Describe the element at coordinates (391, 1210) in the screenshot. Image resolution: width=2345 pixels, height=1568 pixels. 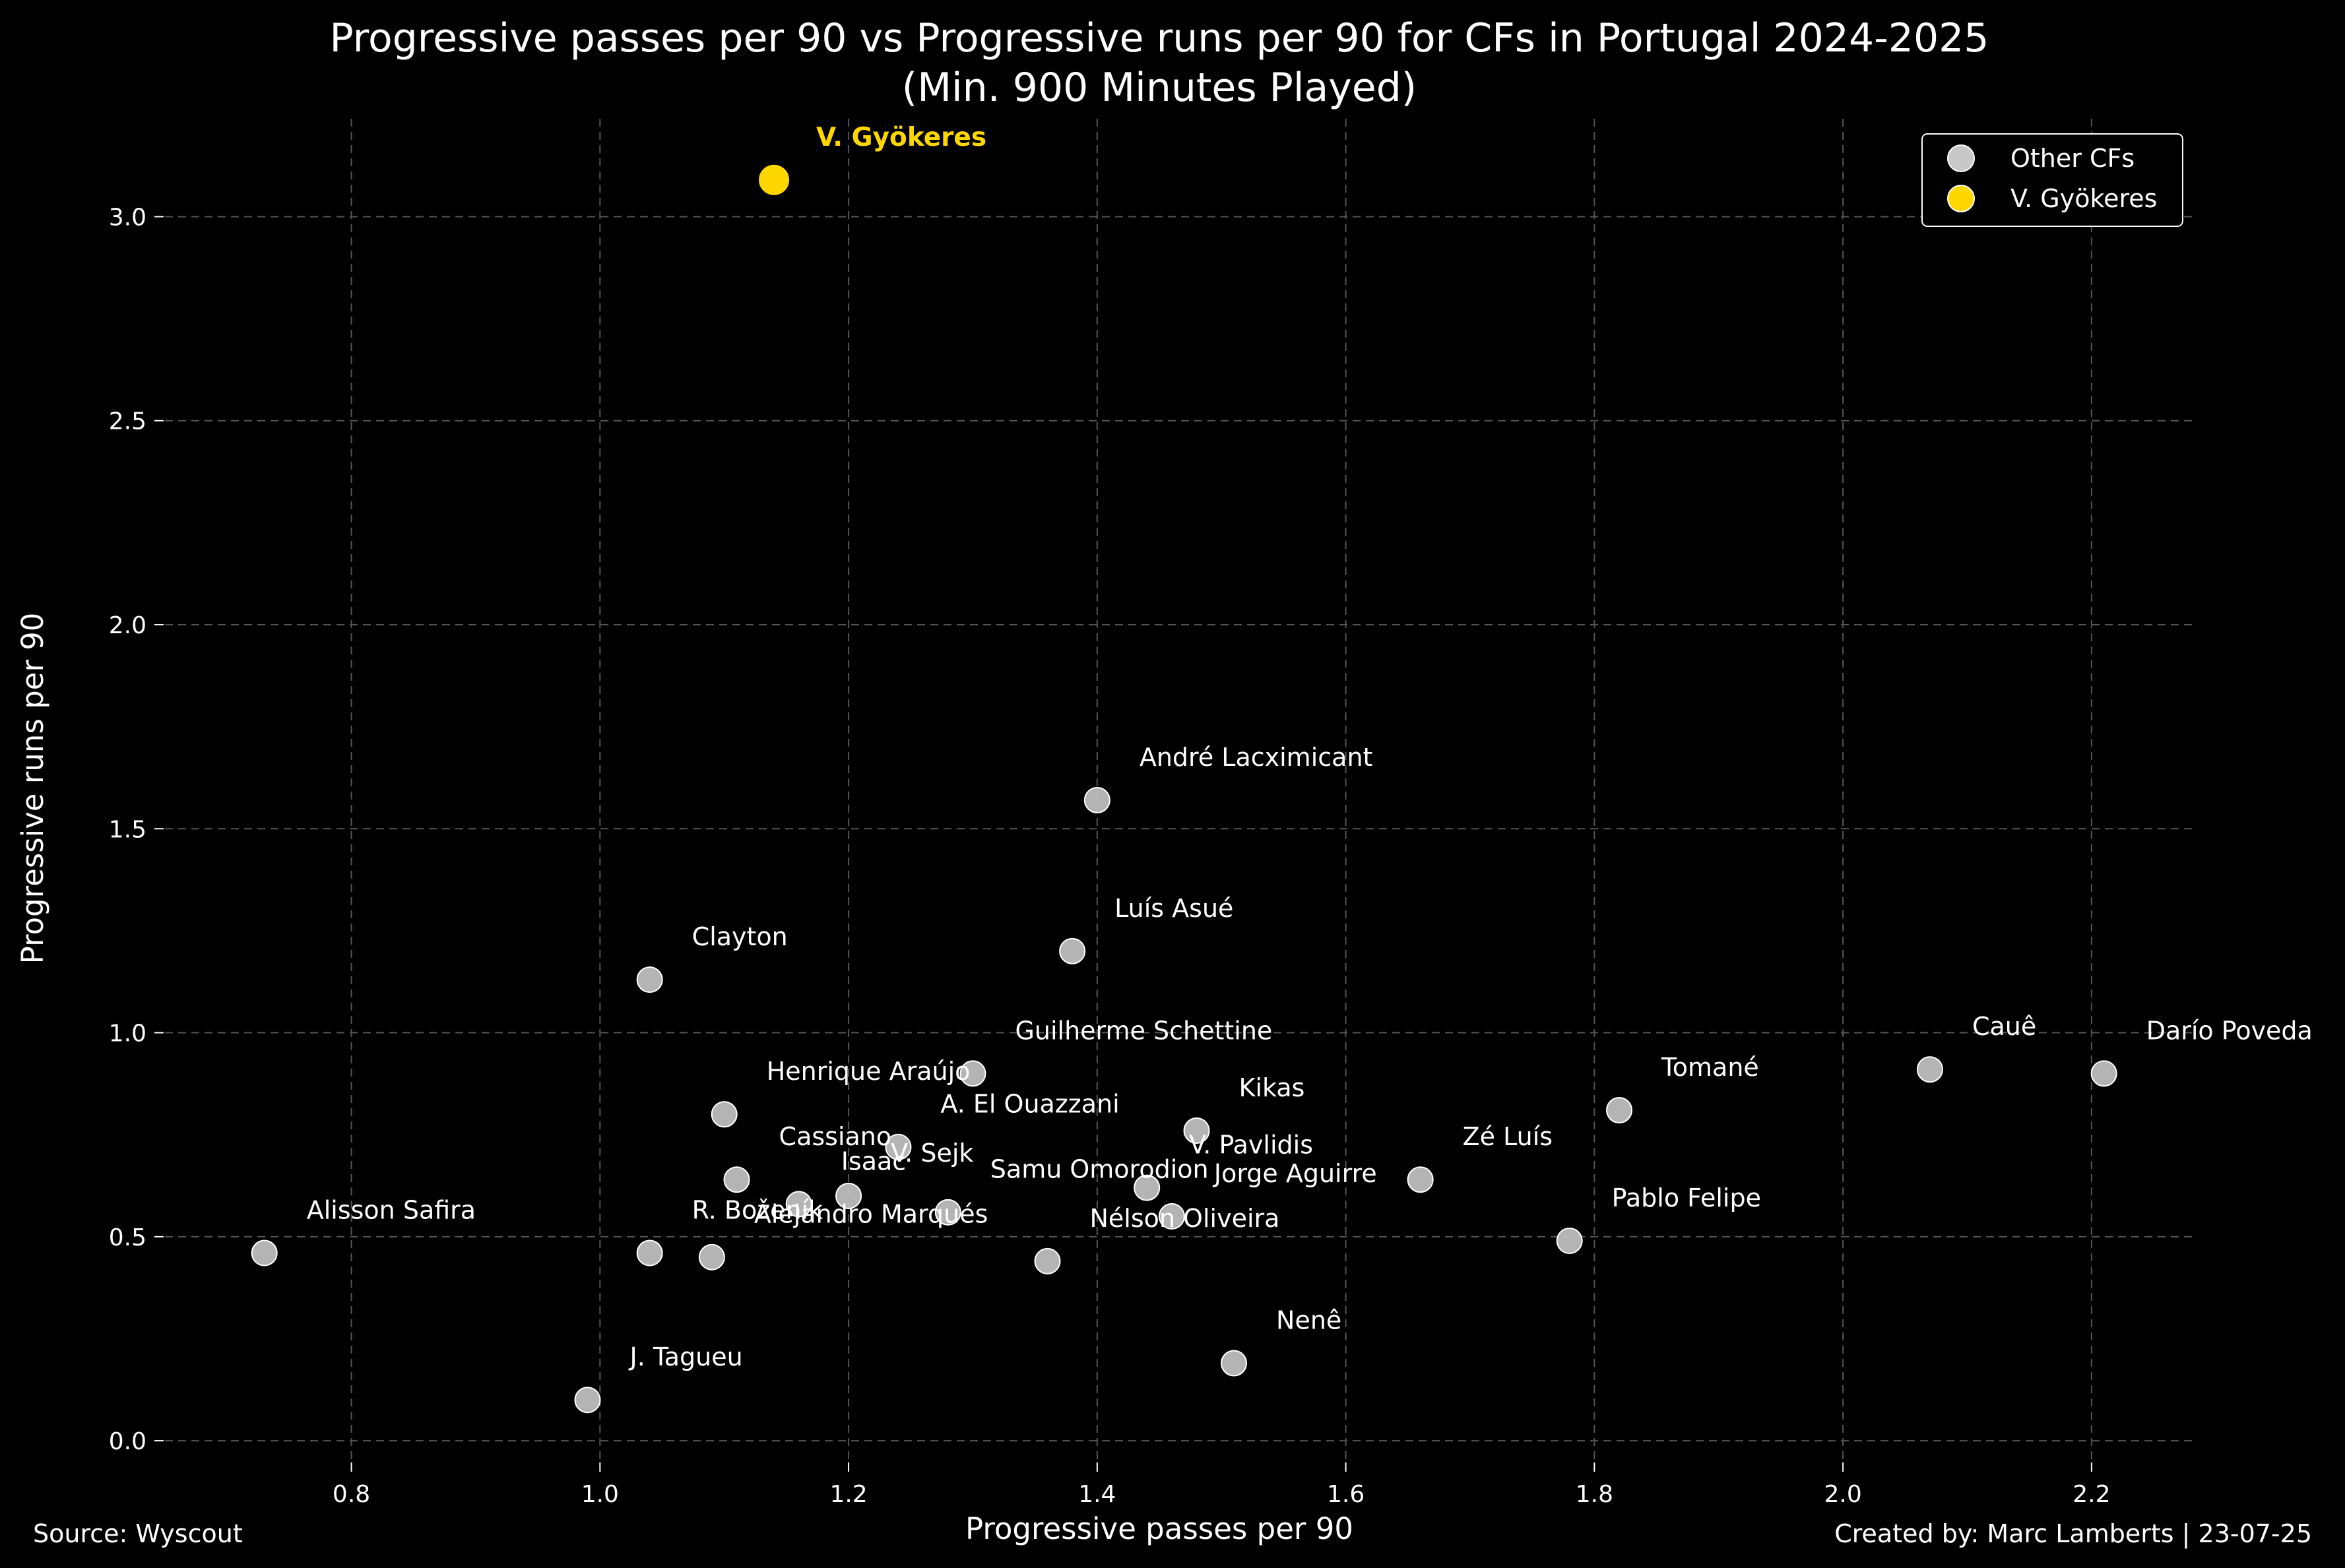
I see `data-point-label: Alisson Safira` at that location.